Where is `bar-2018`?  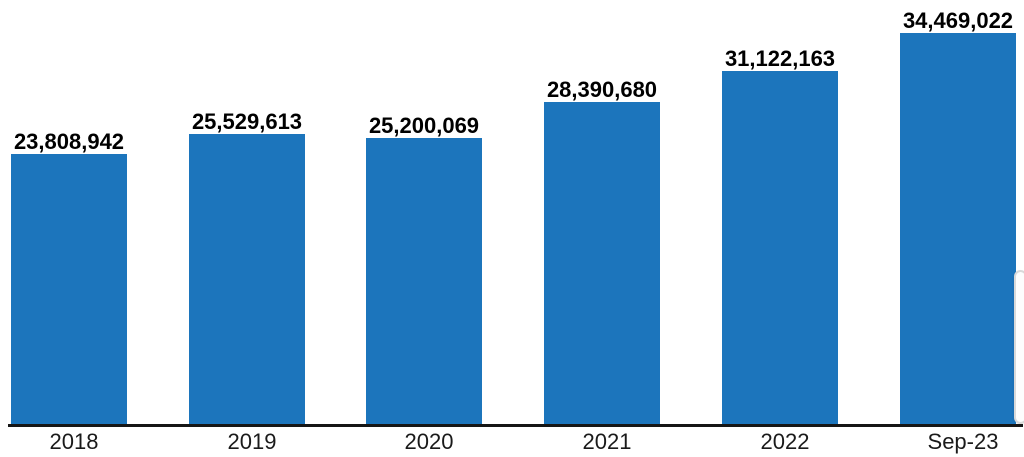
bar-2018 is located at coordinates (69, 289).